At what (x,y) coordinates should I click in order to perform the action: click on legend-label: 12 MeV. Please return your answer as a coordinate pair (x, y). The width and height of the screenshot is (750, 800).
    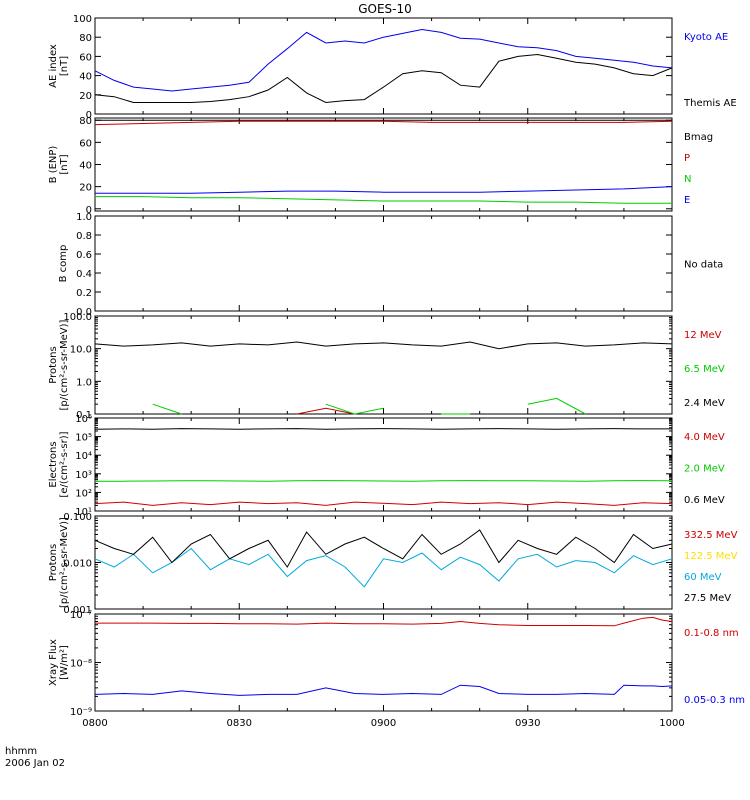
    Looking at the image, I should click on (703, 335).